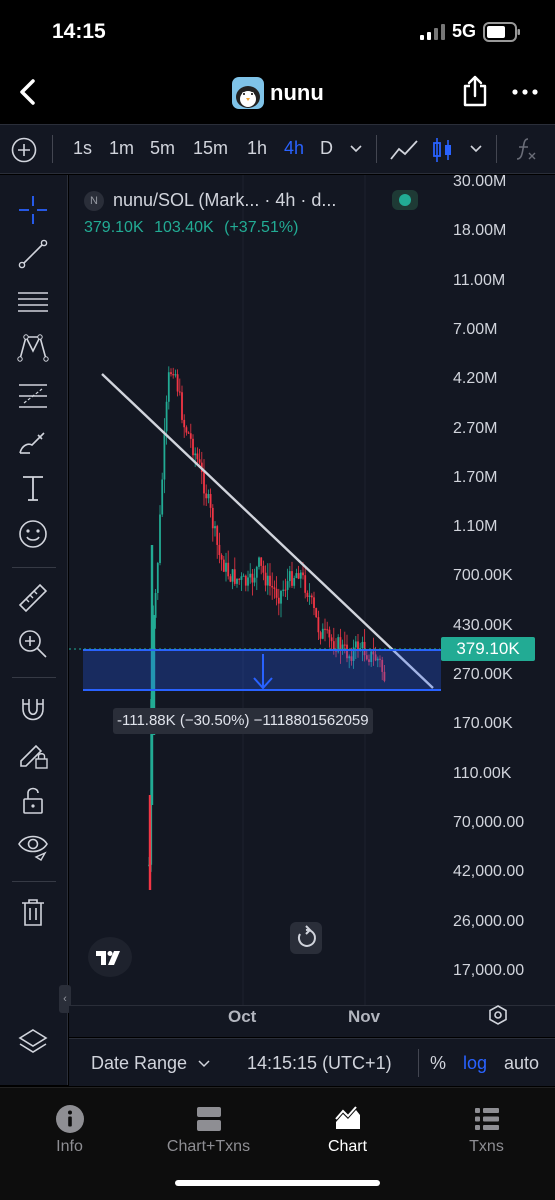  Describe the element at coordinates (294, 148) in the screenshot. I see `timeframe-4h: 4h` at that location.